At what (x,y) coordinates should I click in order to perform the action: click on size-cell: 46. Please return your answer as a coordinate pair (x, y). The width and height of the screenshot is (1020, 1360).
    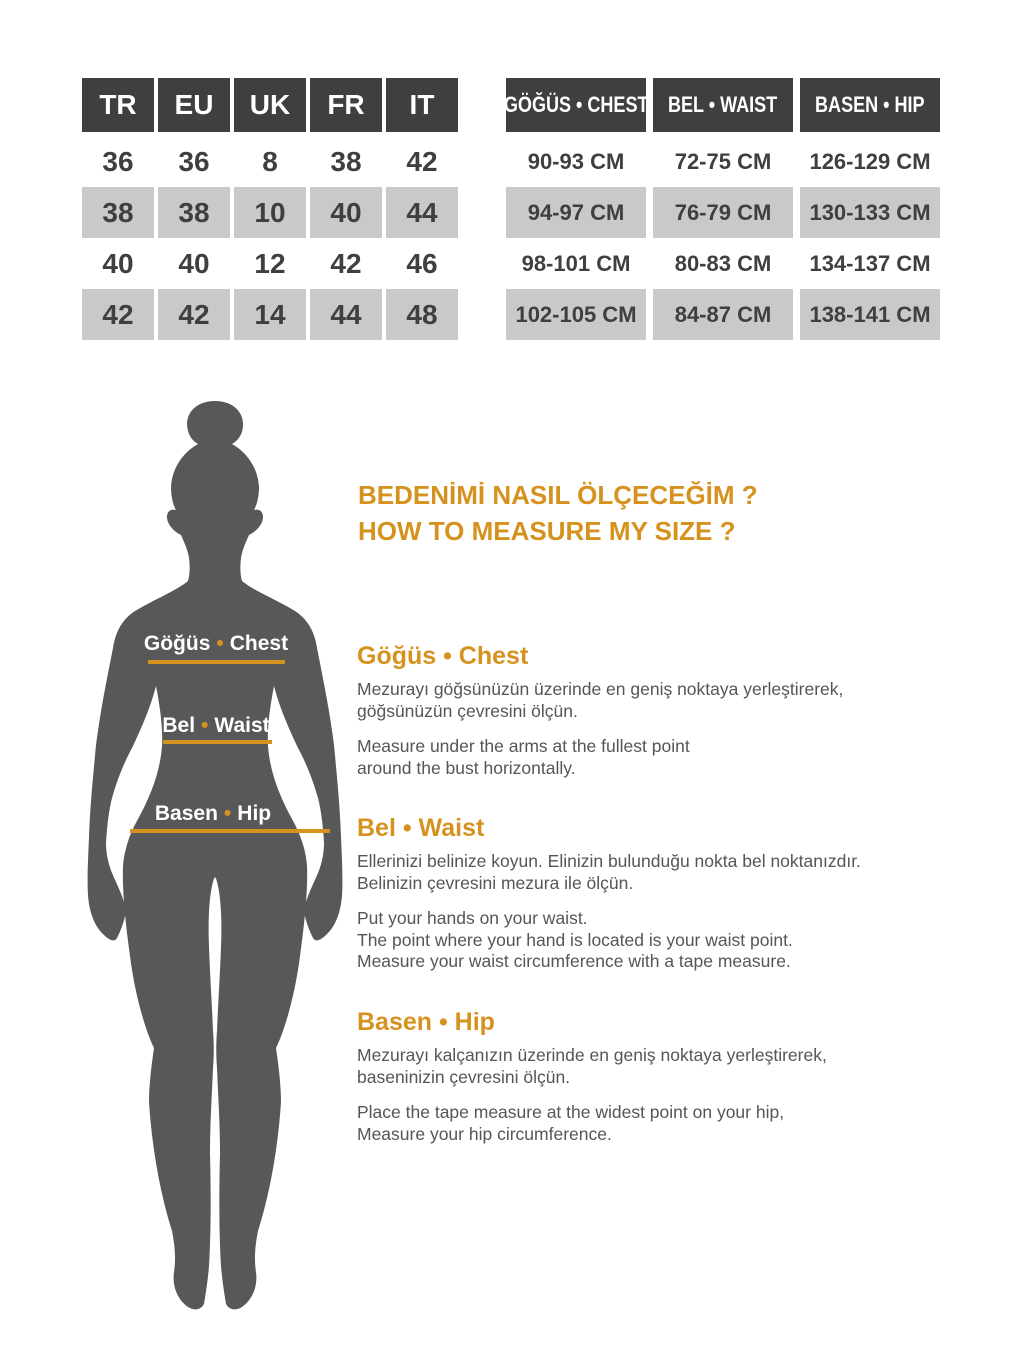
    Looking at the image, I should click on (422, 263).